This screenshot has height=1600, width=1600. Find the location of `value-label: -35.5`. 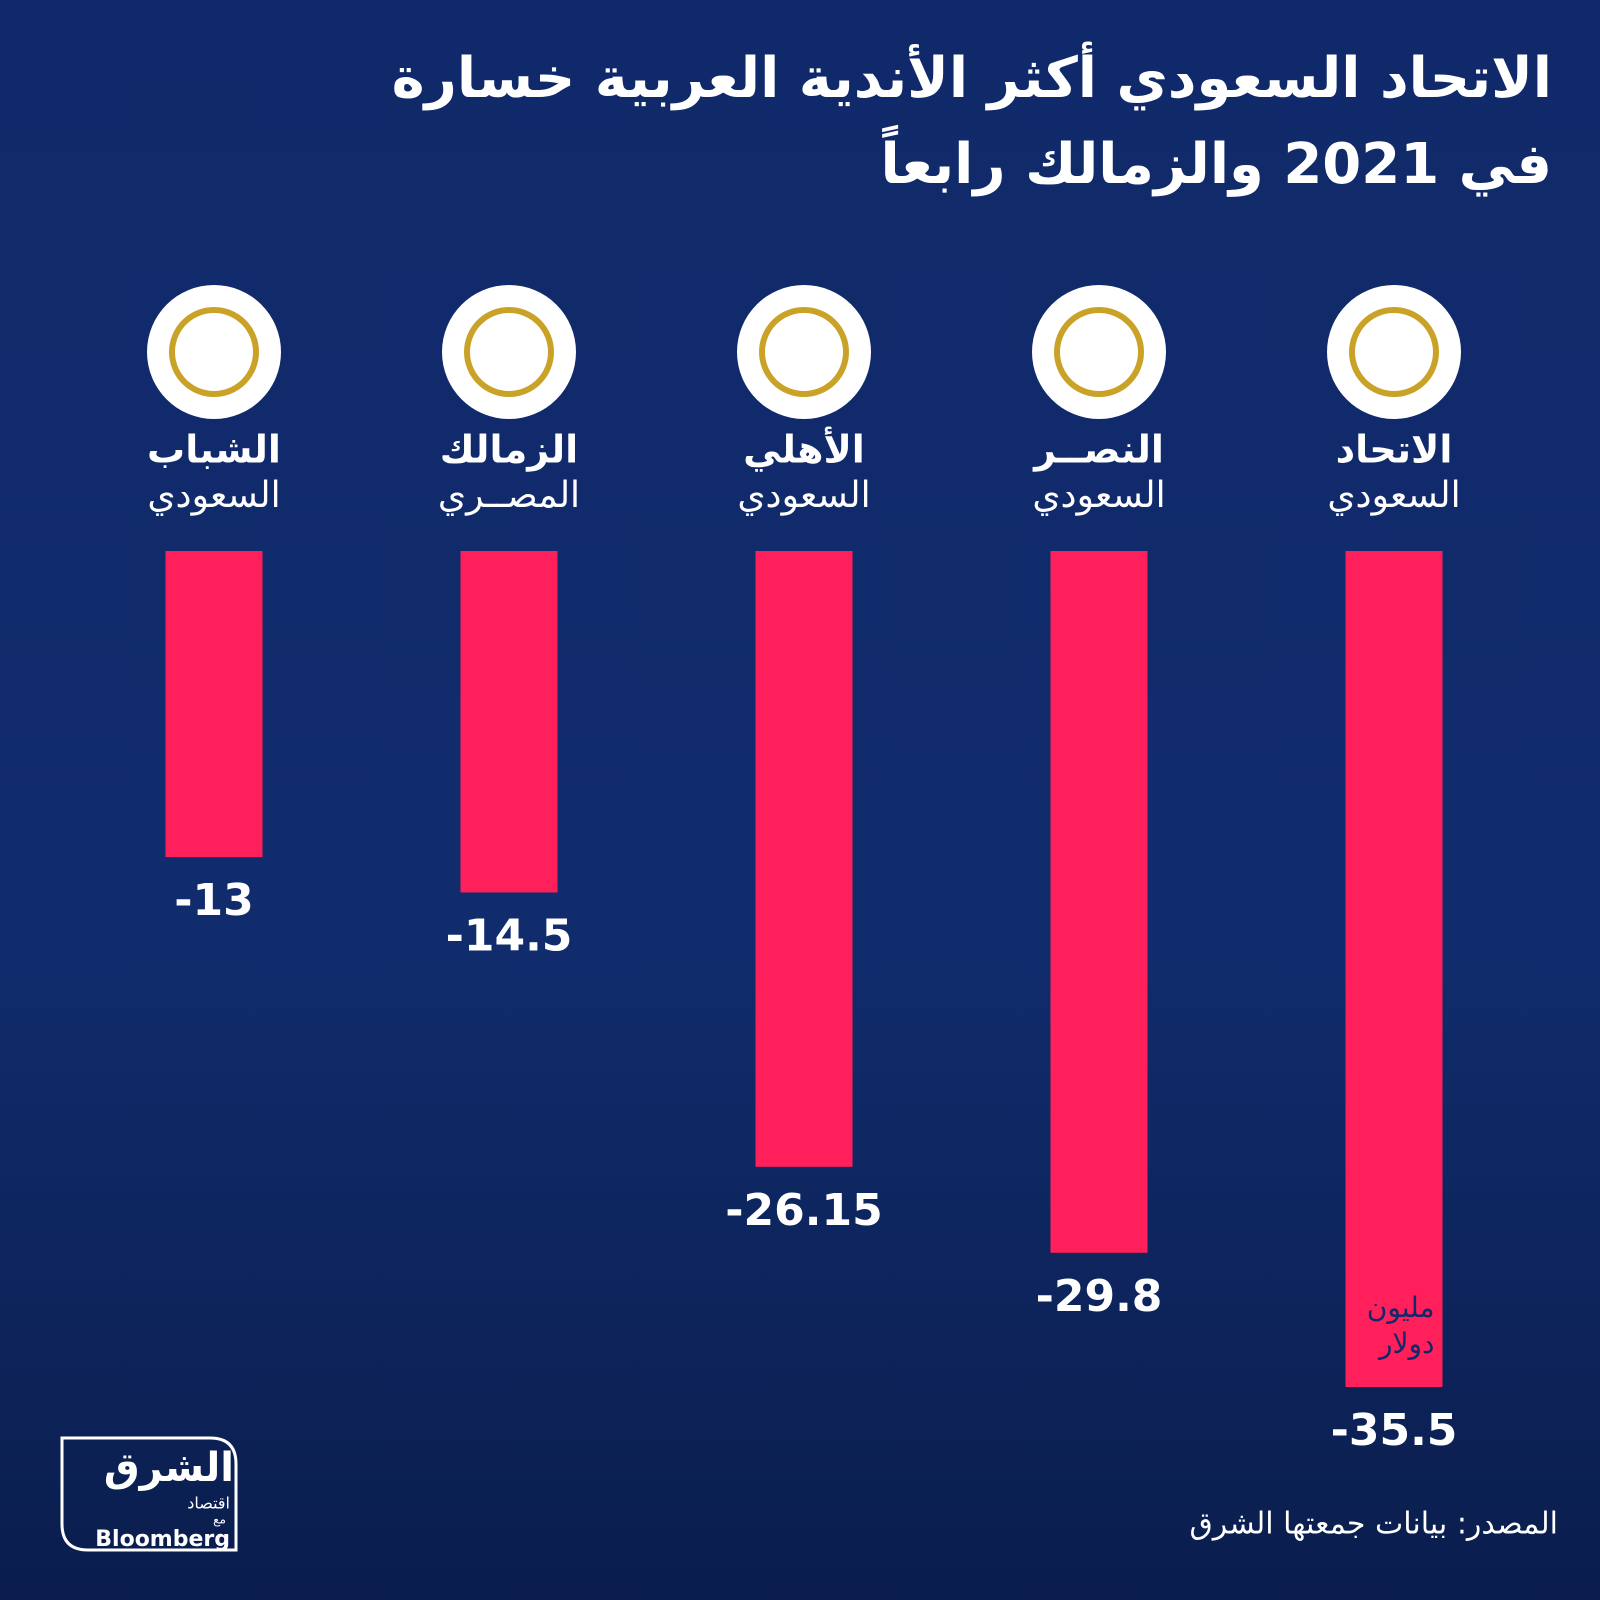

value-label: -35.5 is located at coordinates (1394, 1430).